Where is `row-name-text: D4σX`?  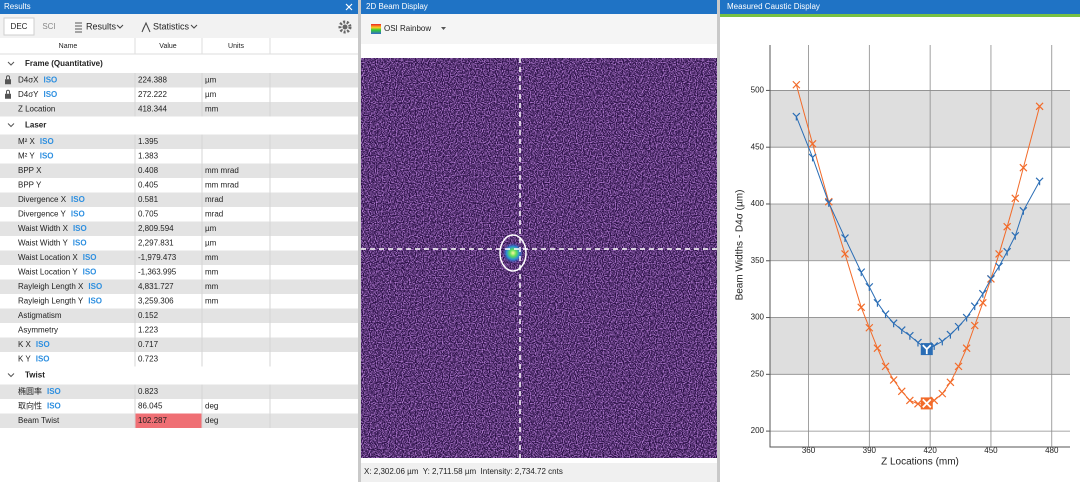
row-name-text: D4σX is located at coordinates (28, 79).